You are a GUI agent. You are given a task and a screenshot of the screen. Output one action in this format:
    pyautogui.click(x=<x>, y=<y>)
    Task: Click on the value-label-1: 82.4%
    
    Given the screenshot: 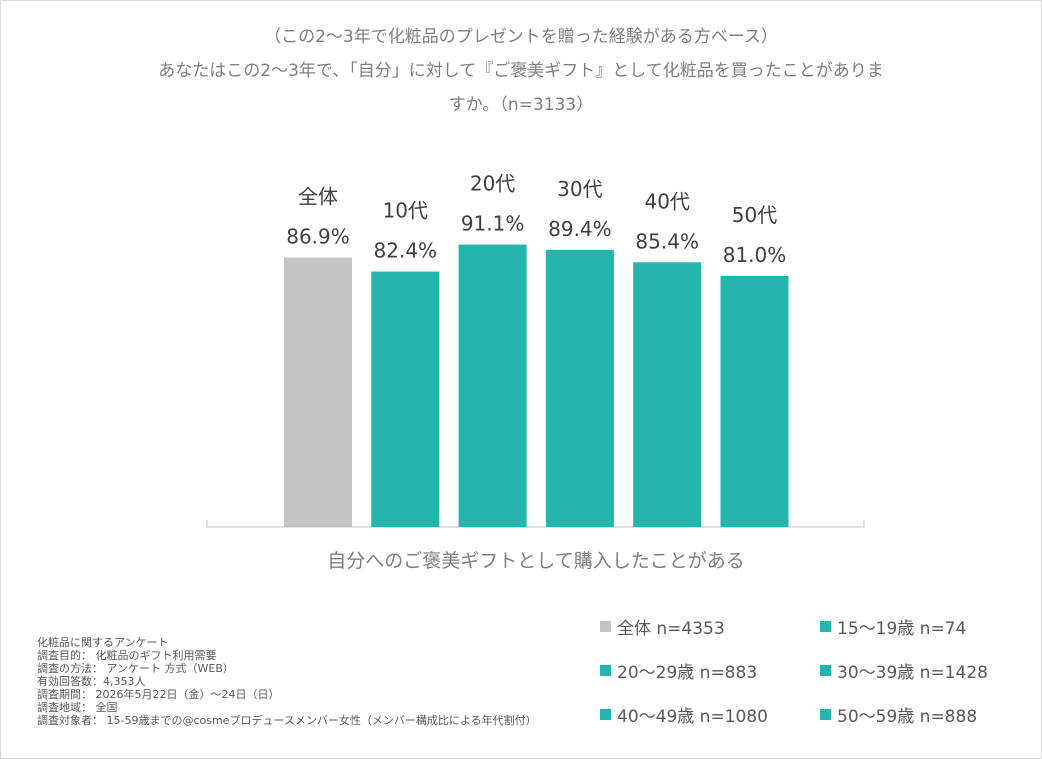 What is the action you would take?
    pyautogui.click(x=406, y=251)
    